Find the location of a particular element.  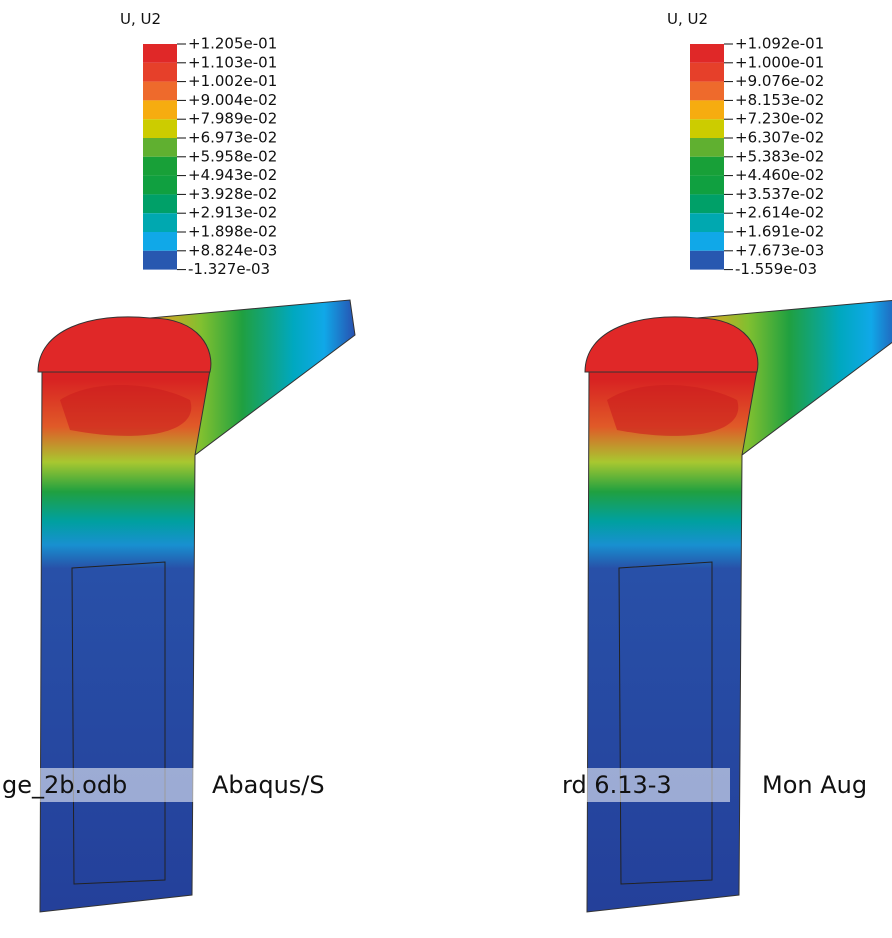

legend-label: +1.103e-01 is located at coordinates (232, 62).